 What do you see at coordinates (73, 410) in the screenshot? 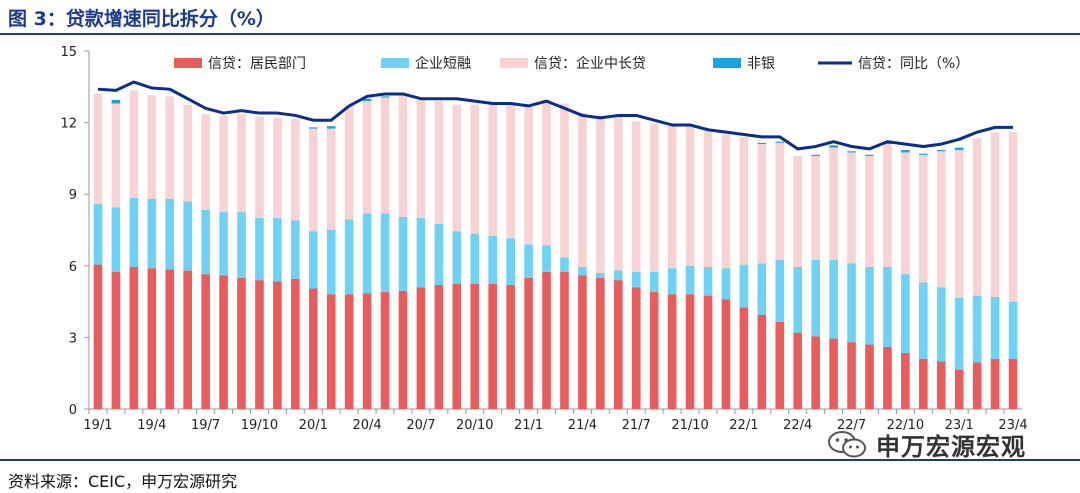
I see `y-tick-label: 0` at bounding box center [73, 410].